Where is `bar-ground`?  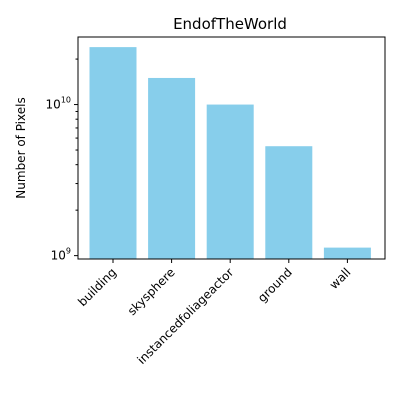 bar-ground is located at coordinates (289, 202).